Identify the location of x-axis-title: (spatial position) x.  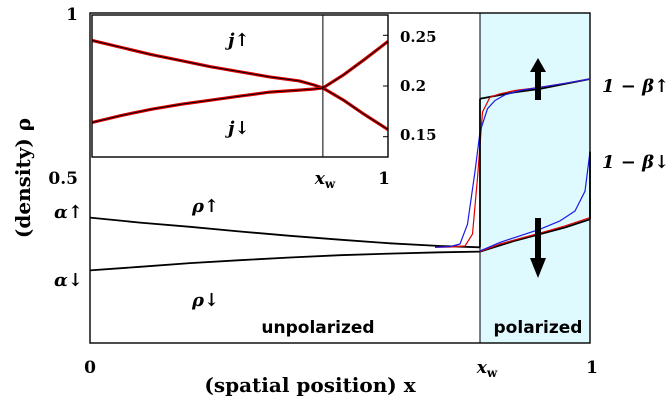
(310, 385).